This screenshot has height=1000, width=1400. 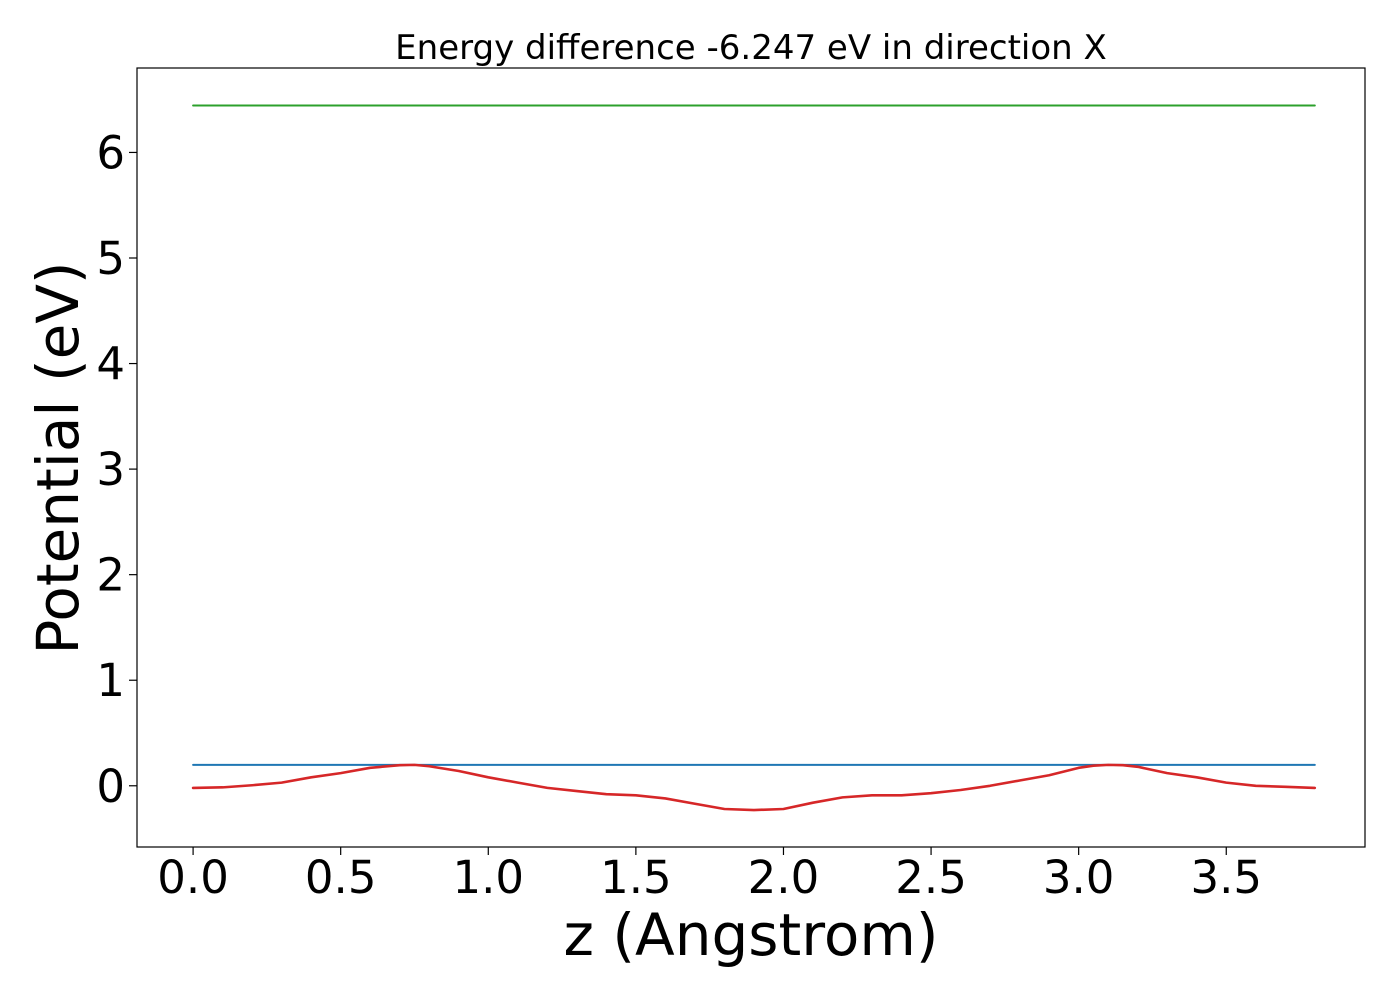 I want to click on y-tick-label: 3, so click(x=110, y=469).